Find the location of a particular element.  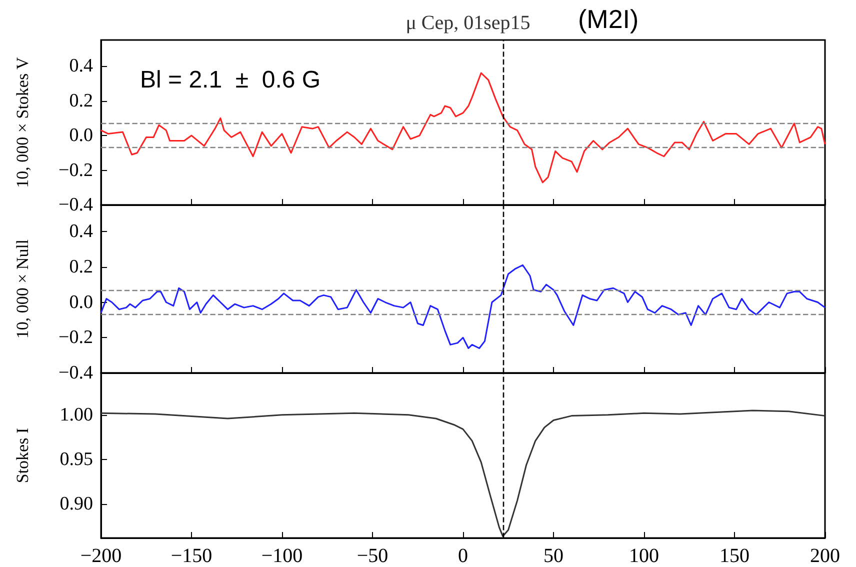

y-tick-label: 1.00 is located at coordinates (76, 415).